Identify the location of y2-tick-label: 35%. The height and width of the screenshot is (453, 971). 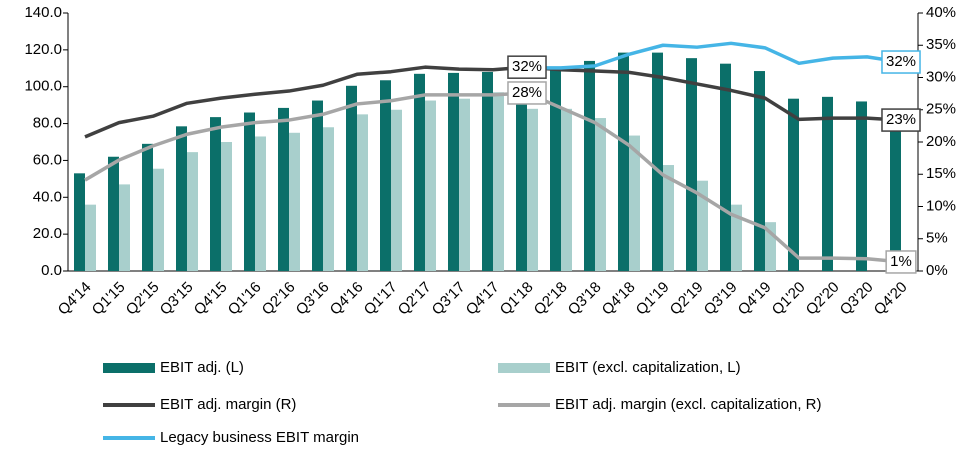
(941, 44).